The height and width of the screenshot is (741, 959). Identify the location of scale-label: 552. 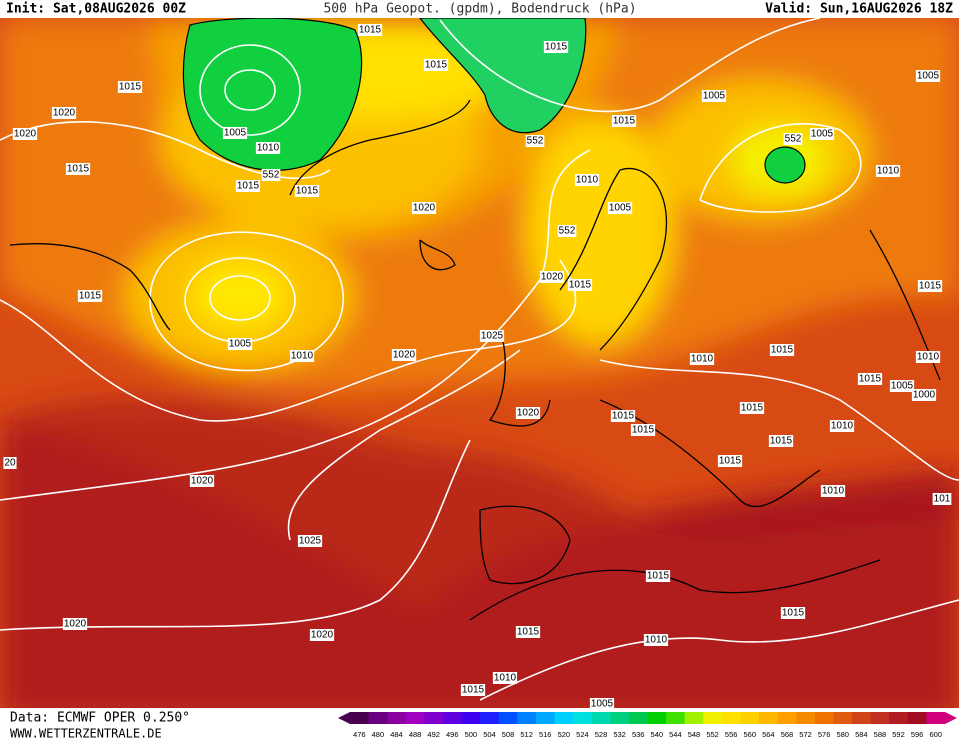
(712, 734).